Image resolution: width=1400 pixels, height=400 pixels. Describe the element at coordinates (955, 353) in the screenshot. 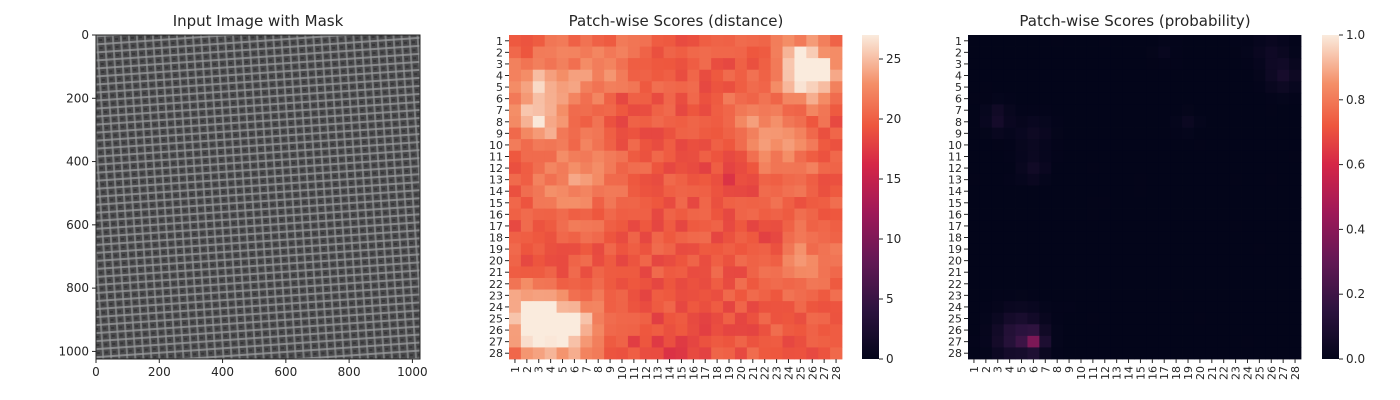

I see `row-label: 28` at that location.